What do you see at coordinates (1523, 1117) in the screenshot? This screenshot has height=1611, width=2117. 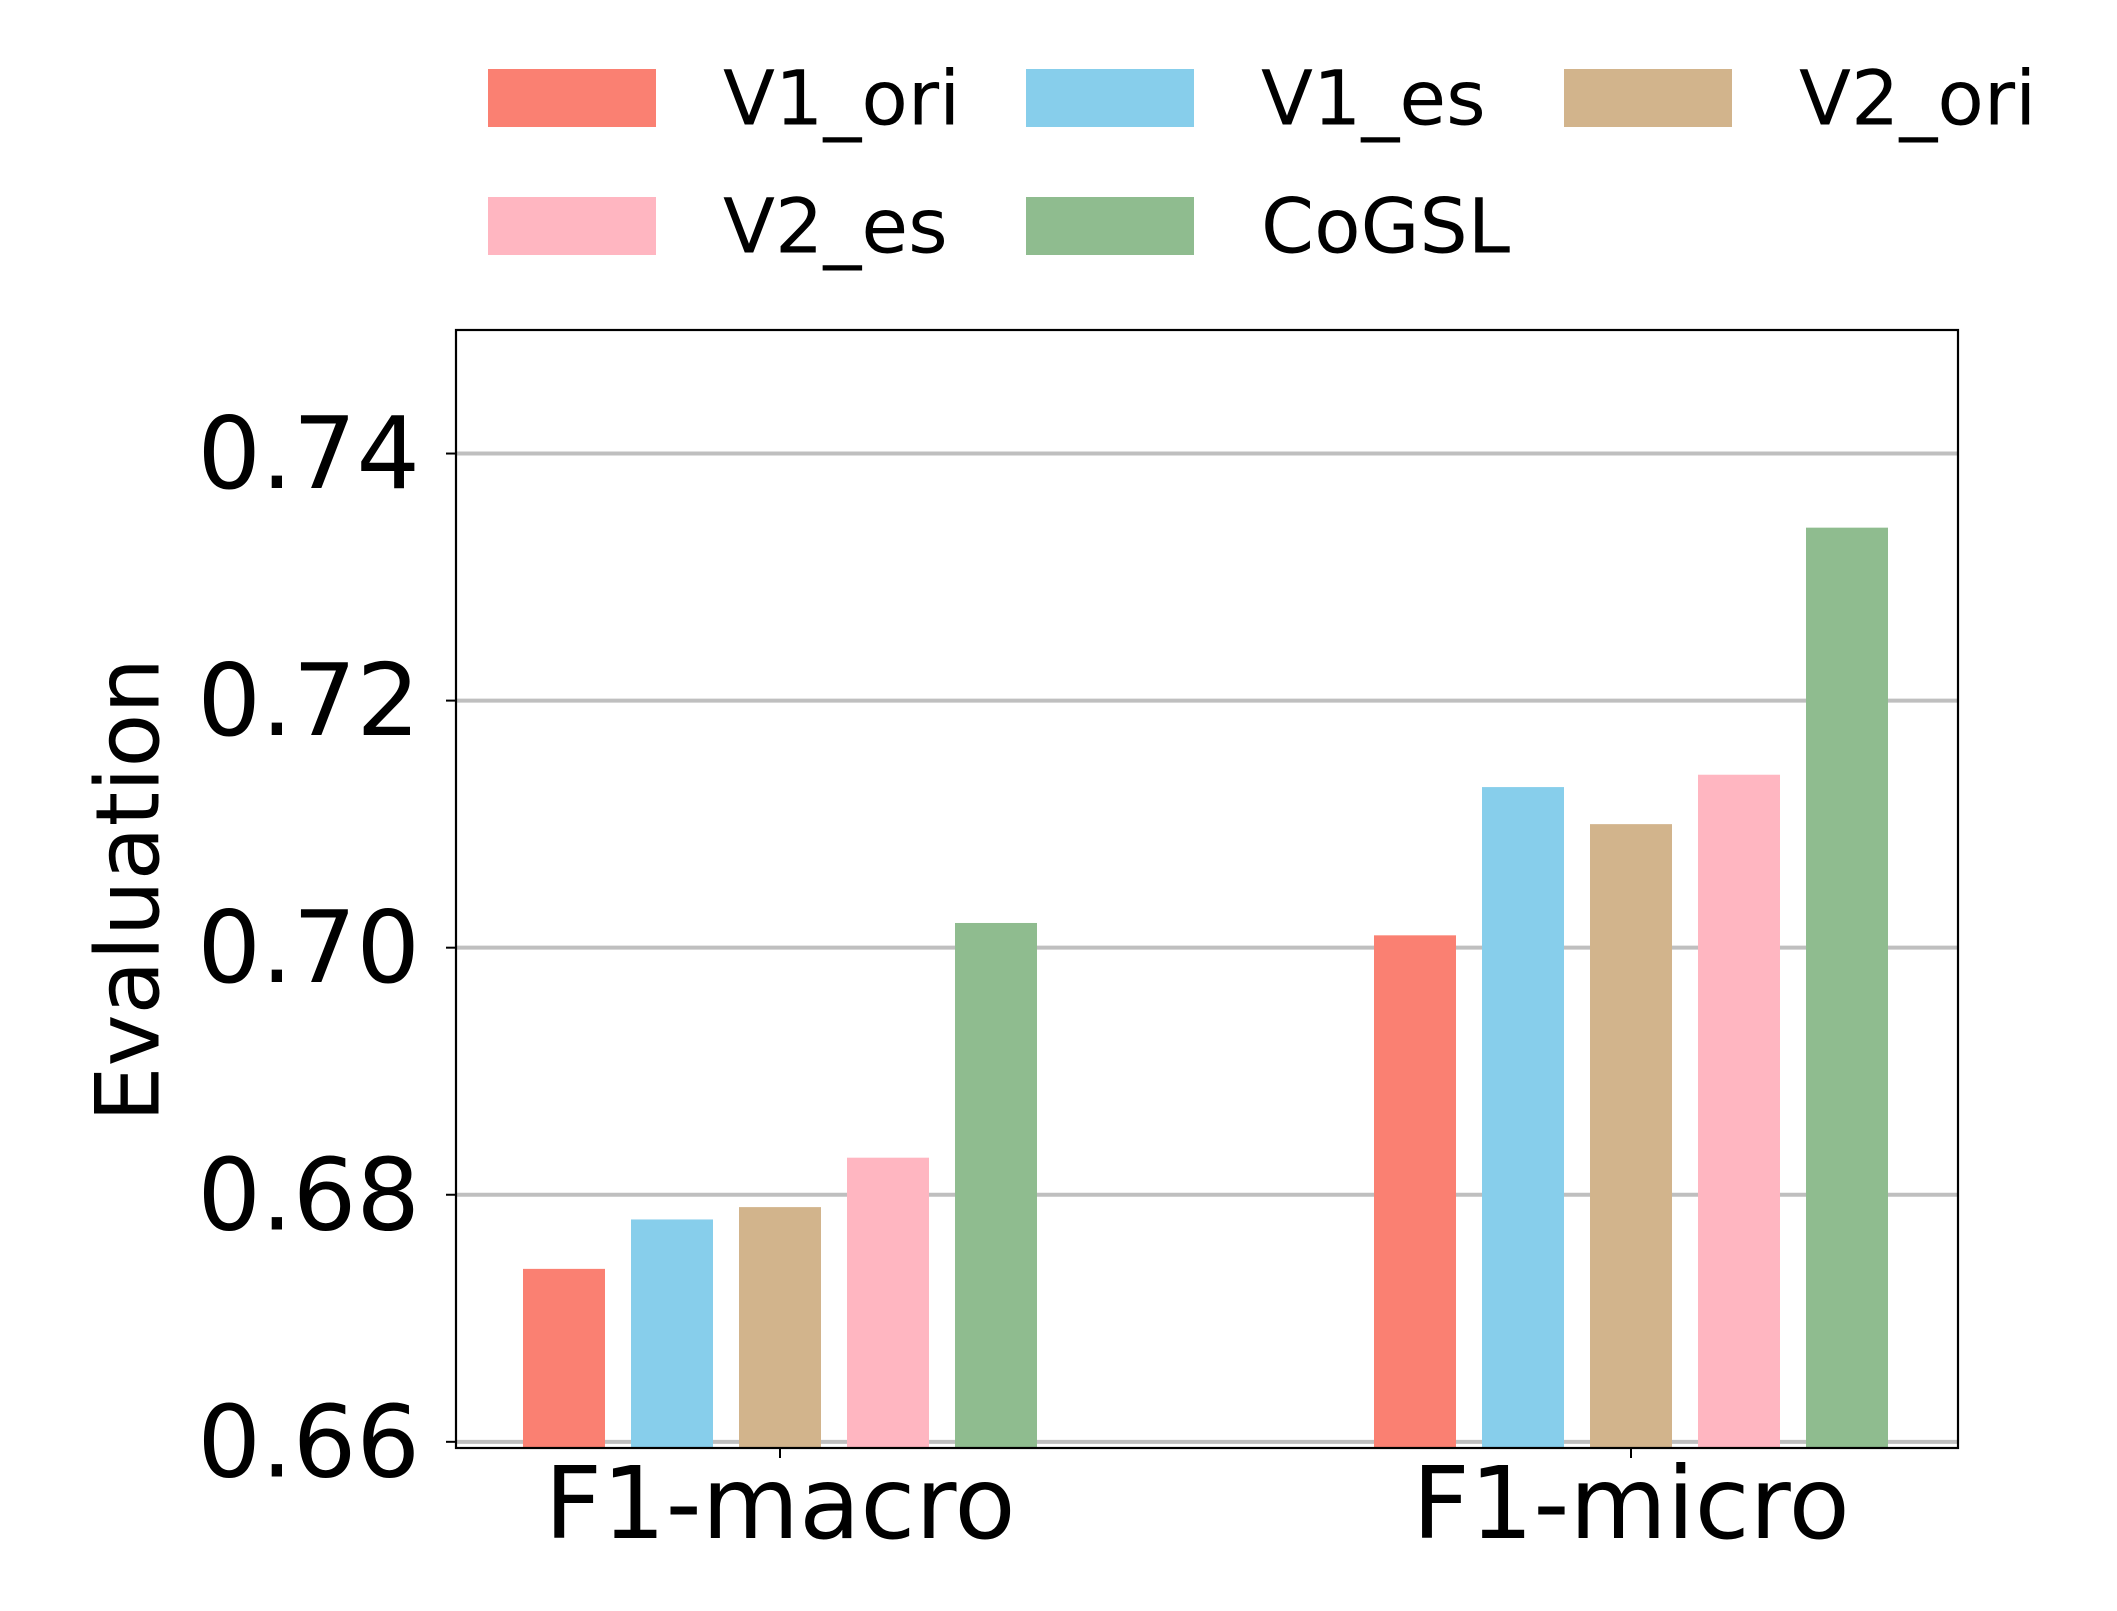 I see `bar-V1_es-F1-micro` at bounding box center [1523, 1117].